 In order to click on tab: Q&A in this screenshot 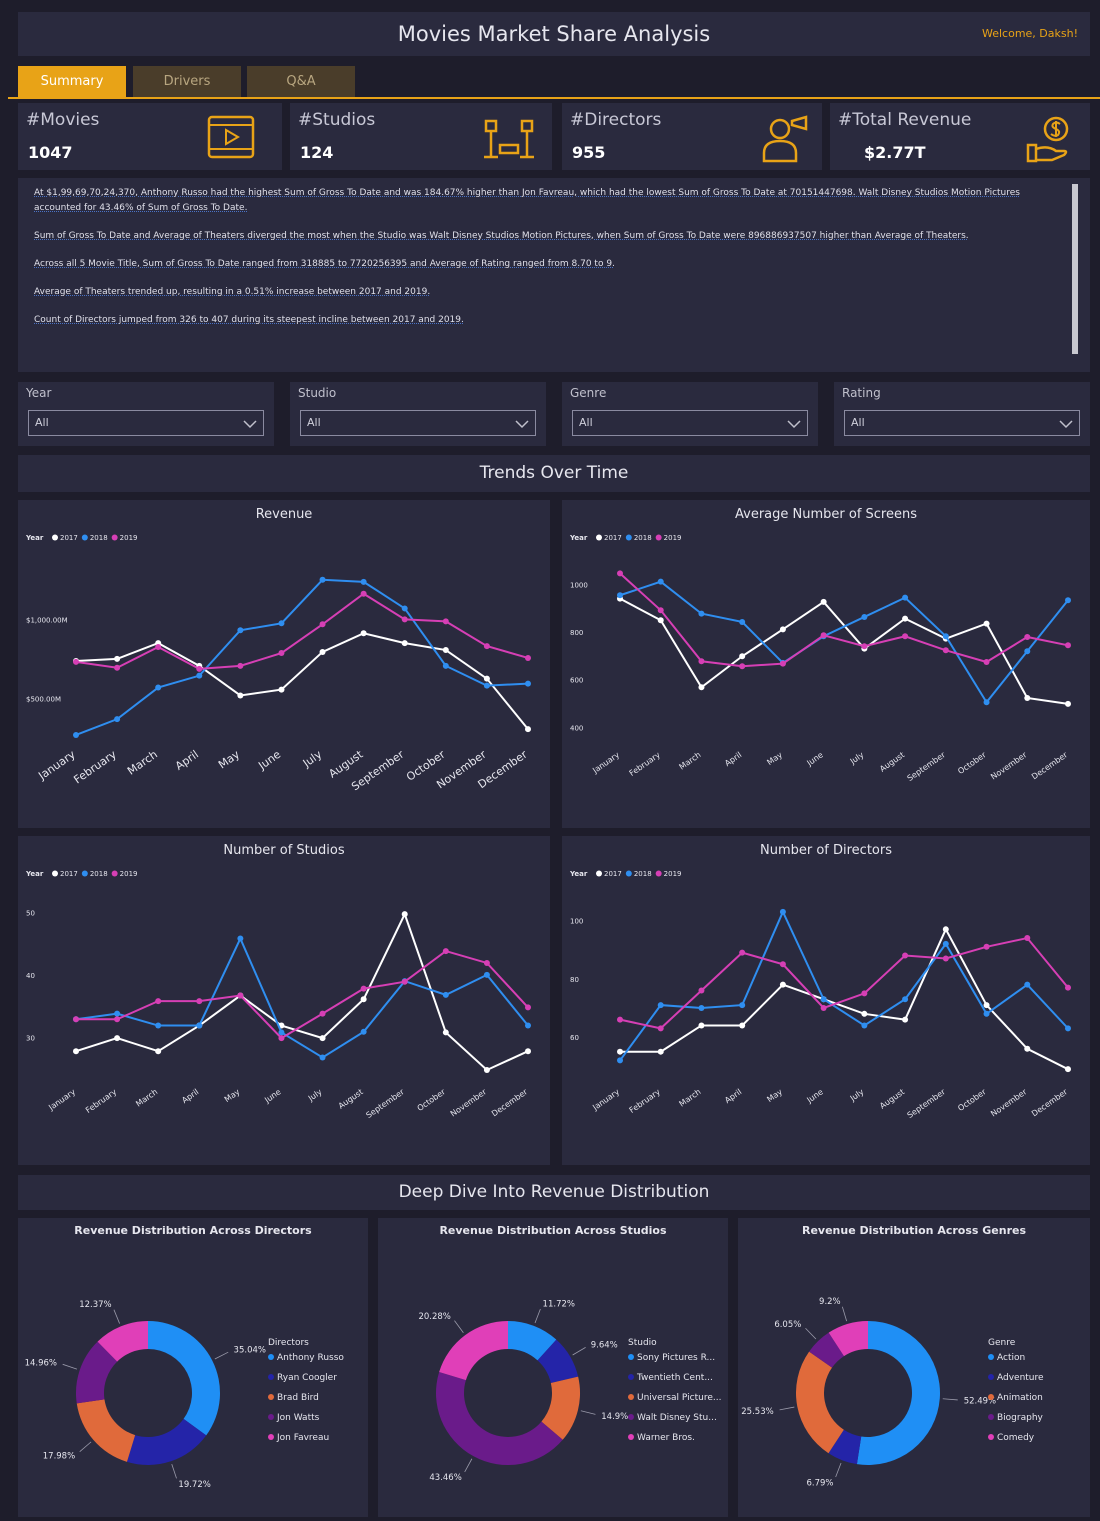, I will do `click(301, 81)`.